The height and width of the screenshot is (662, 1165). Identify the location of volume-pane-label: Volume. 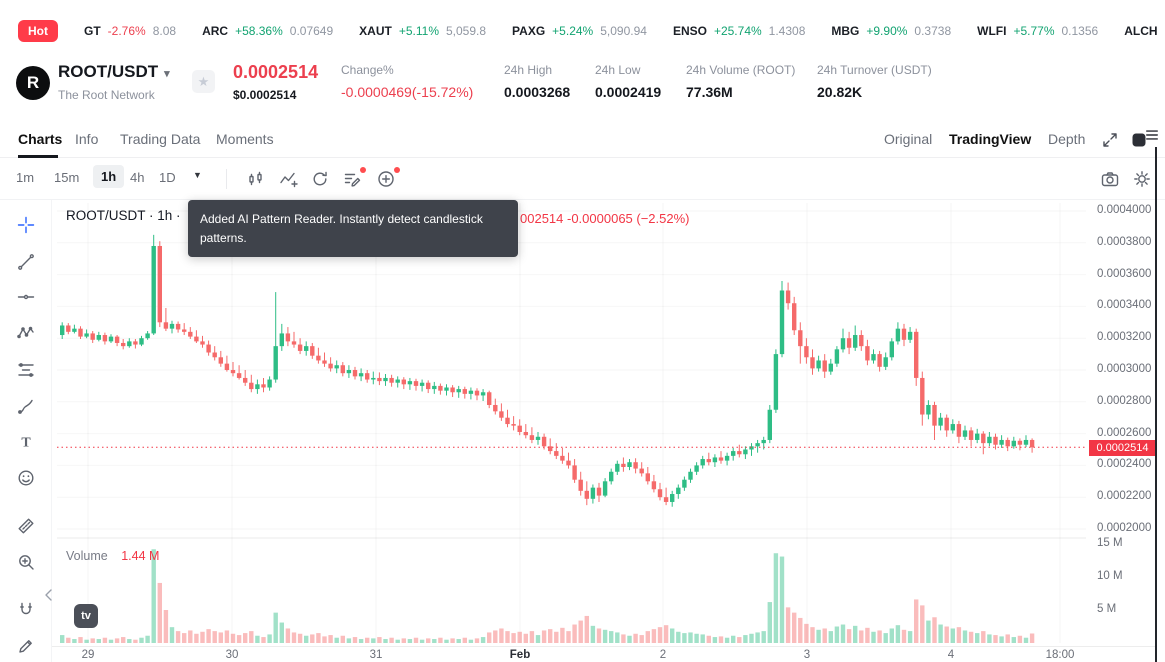
(87, 556).